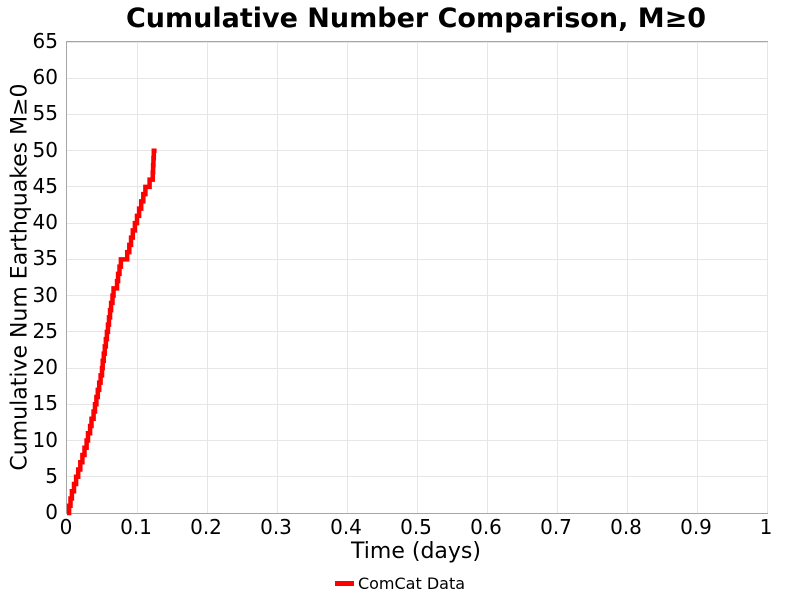 The width and height of the screenshot is (800, 600). Describe the element at coordinates (344, 583) in the screenshot. I see `legend-line-swatch` at that location.